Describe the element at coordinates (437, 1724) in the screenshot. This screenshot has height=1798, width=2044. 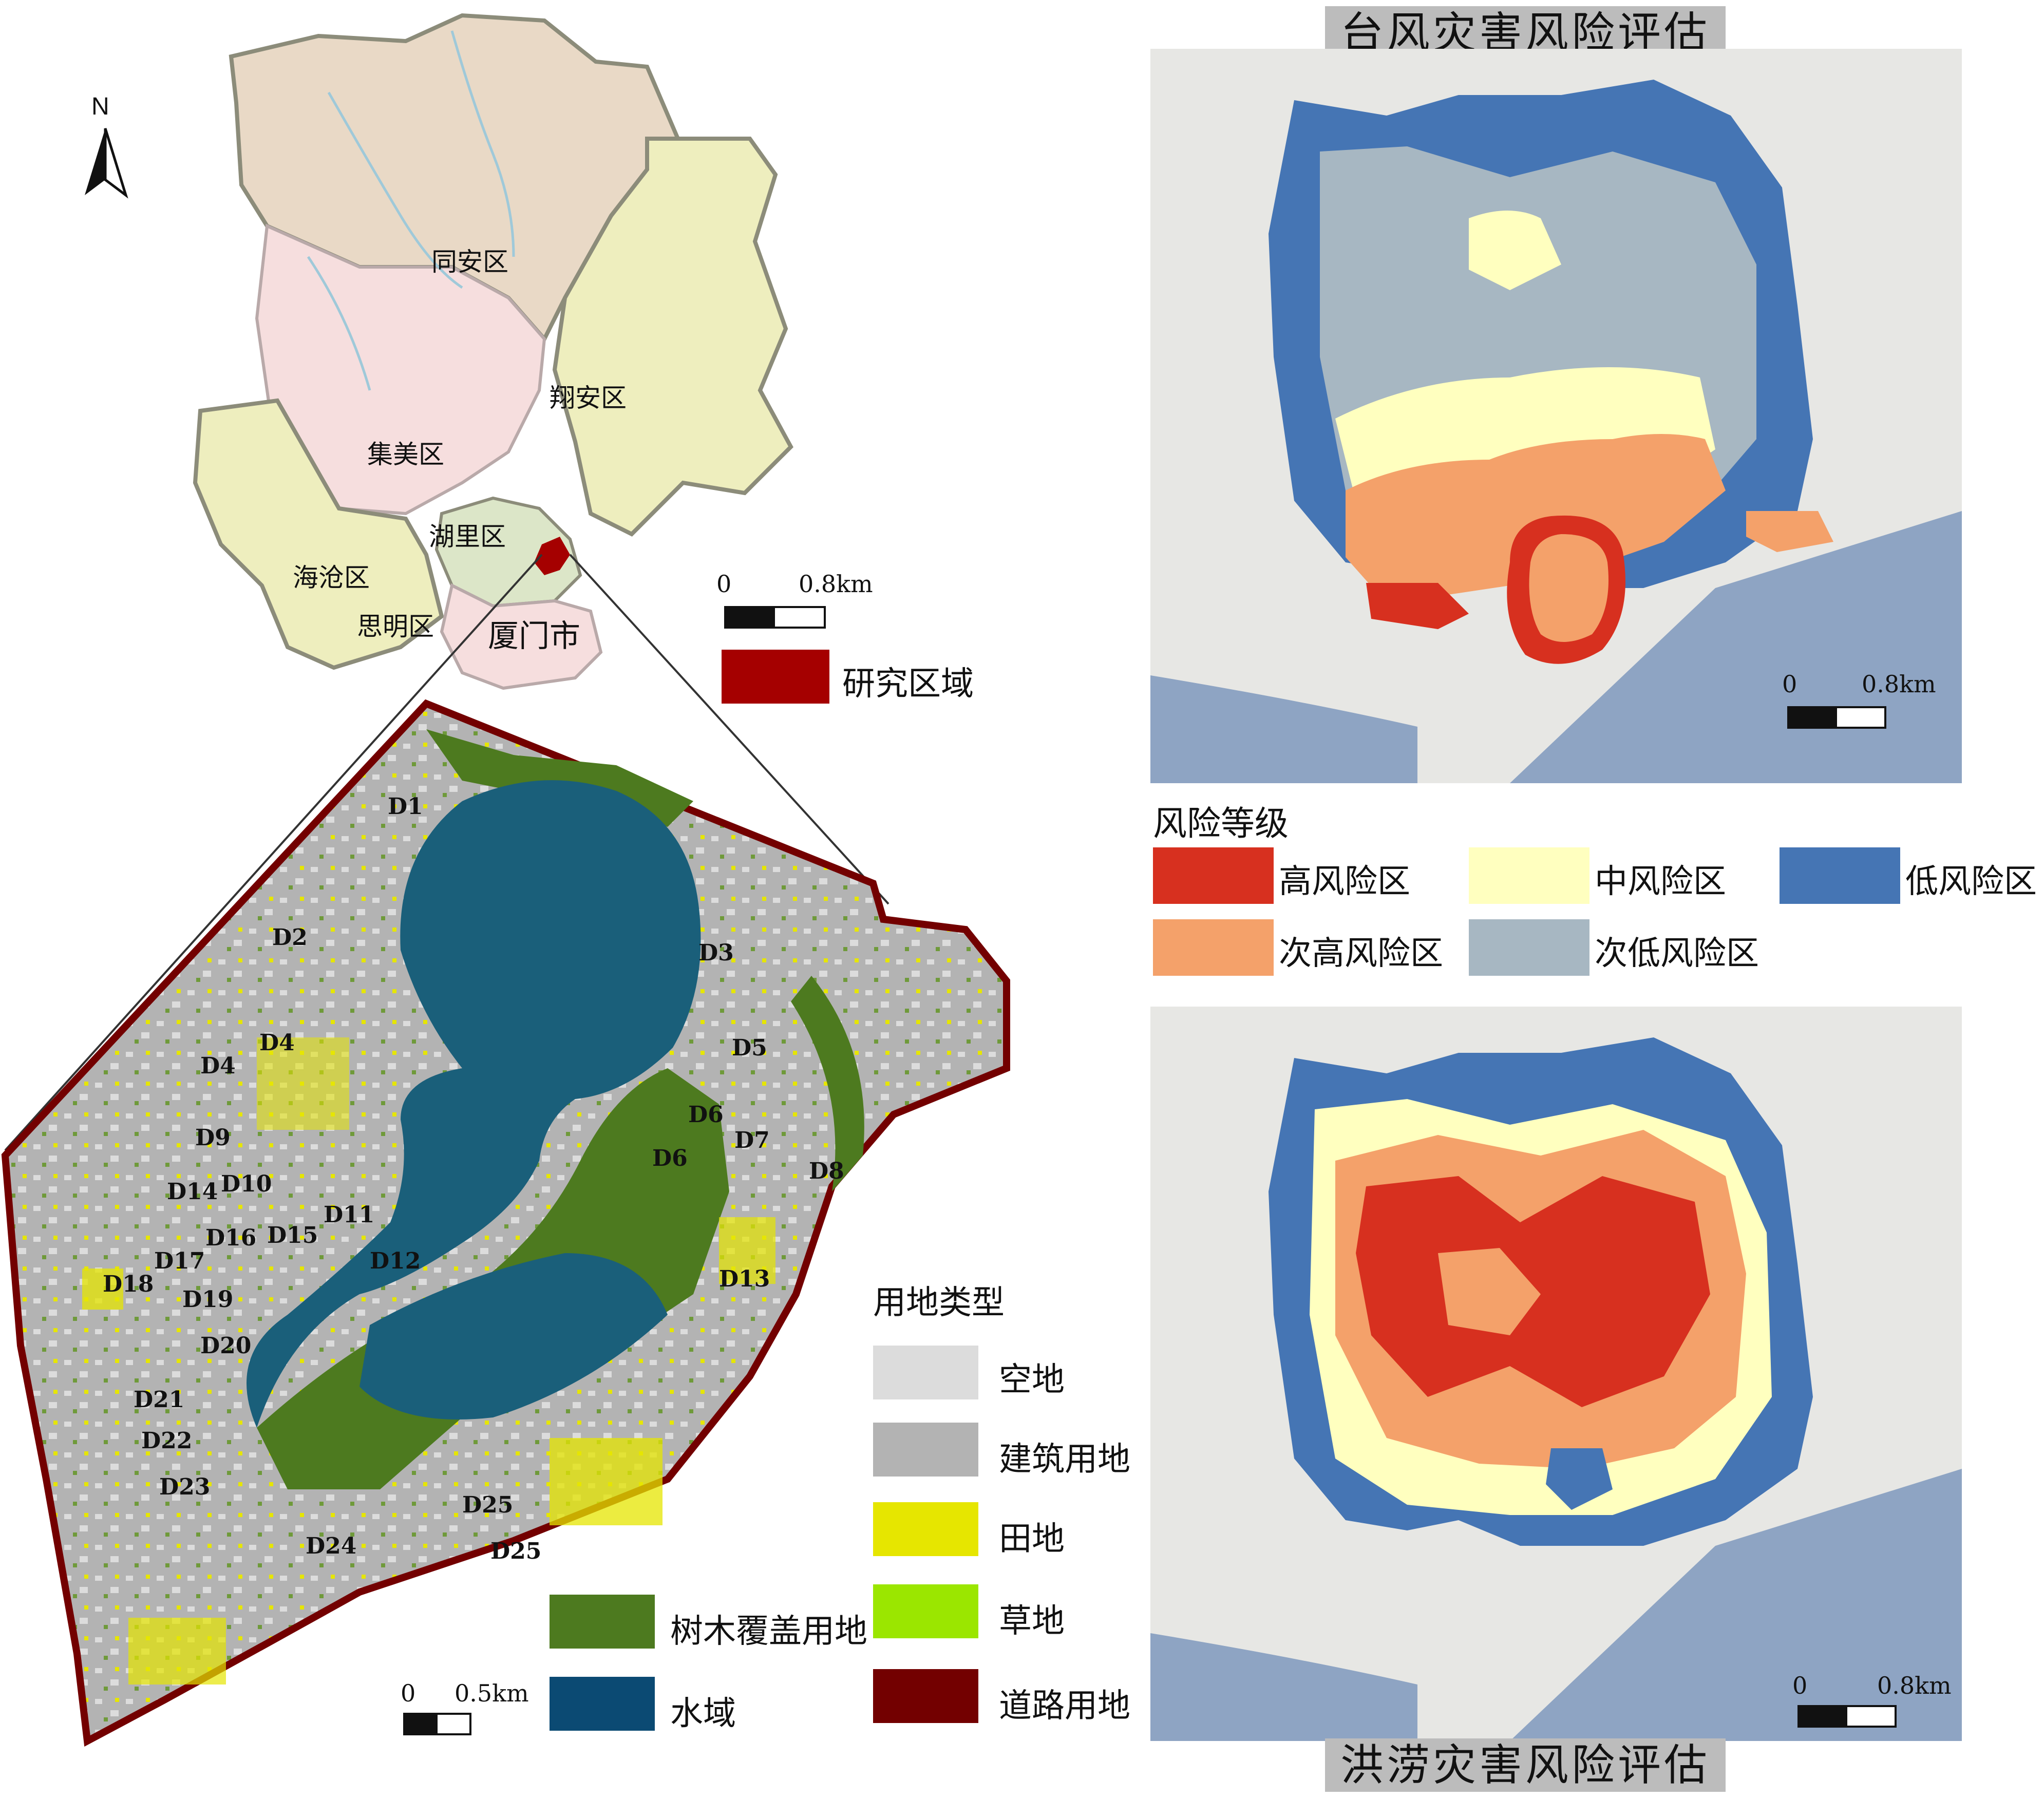
I see `landuse-scale-bar` at that location.